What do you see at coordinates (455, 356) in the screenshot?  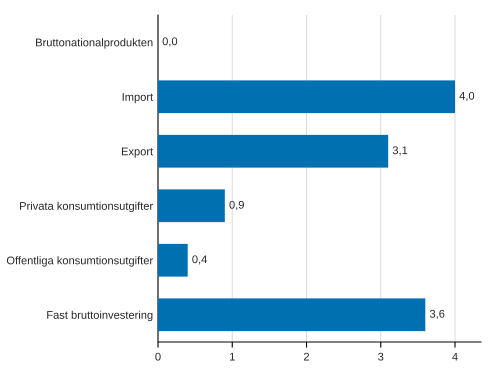 I see `x-tick-label: 4` at bounding box center [455, 356].